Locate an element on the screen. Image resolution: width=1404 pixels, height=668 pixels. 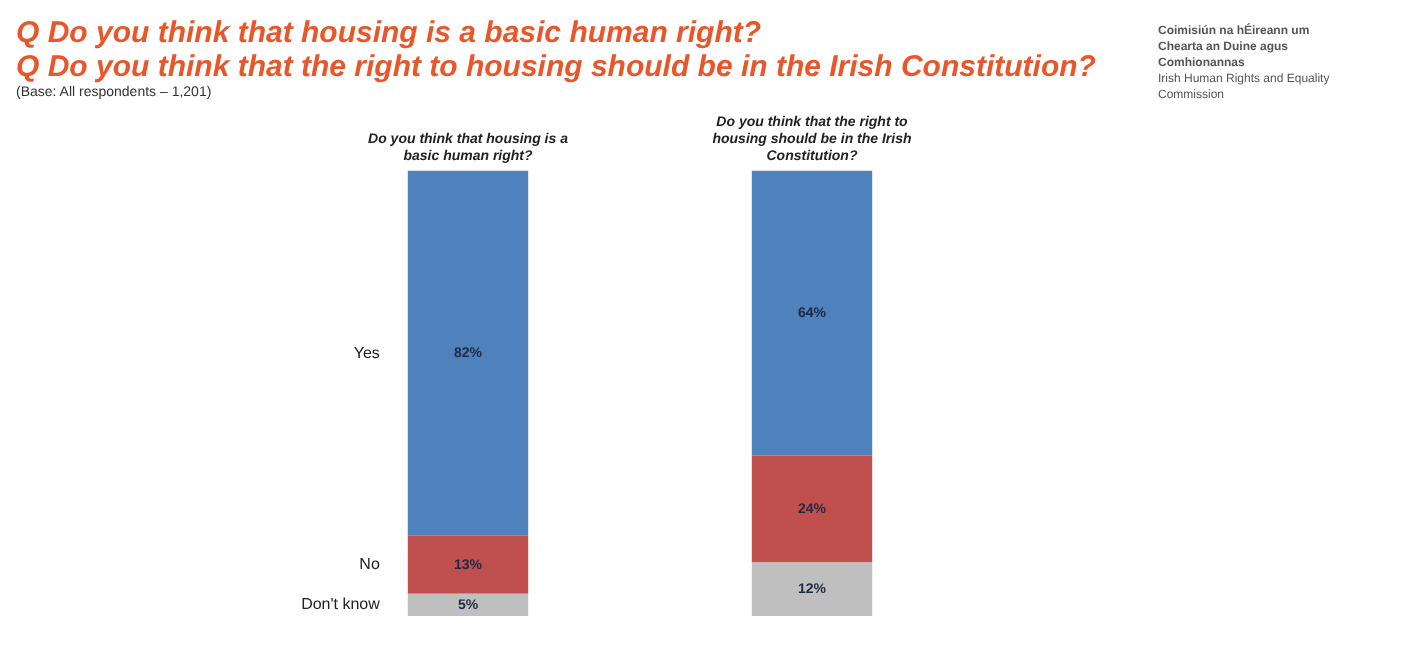
series-label: Don't know is located at coordinates (341, 604).